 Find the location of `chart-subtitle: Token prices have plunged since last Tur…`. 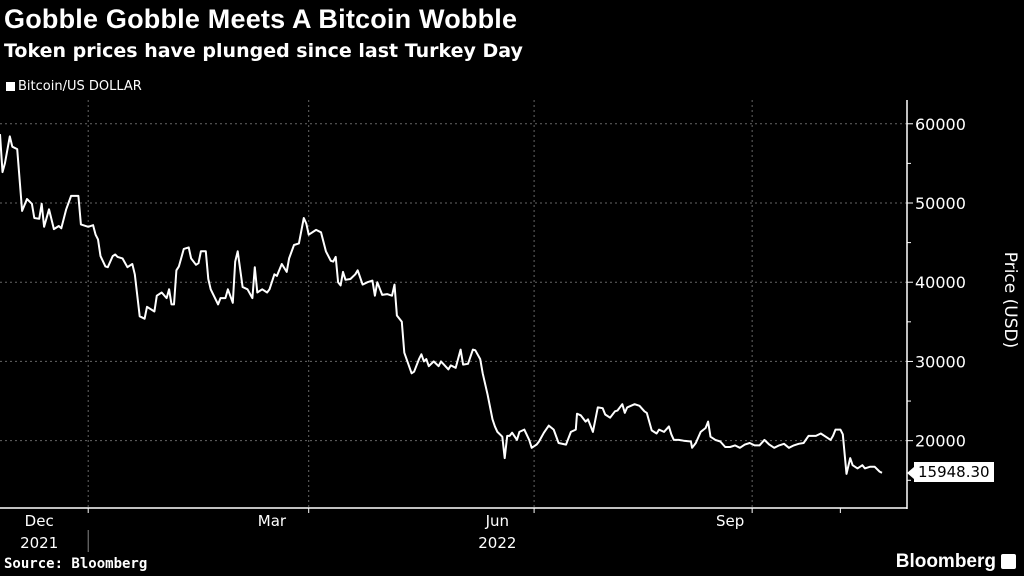

chart-subtitle: Token prices have plunged since last Tur… is located at coordinates (263, 51).